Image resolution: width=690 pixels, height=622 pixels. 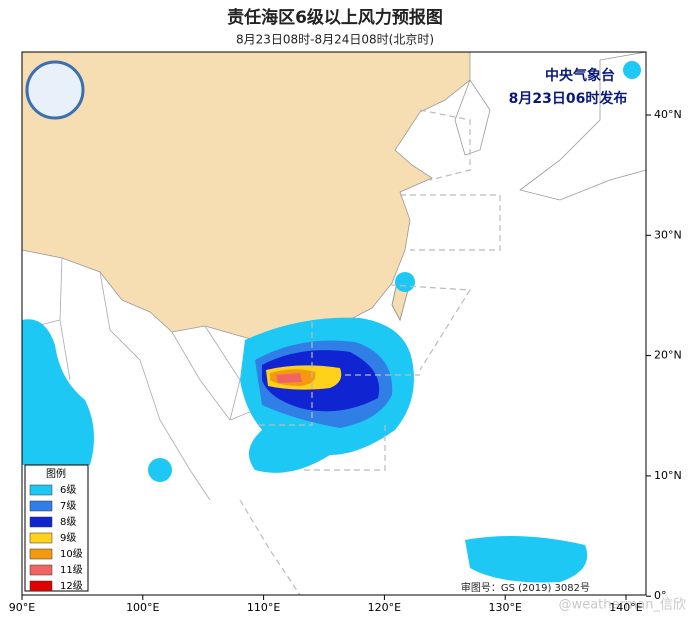 What do you see at coordinates (335, 40) in the screenshot?
I see `subtitle: 8月23日08时-8月24日08时(北京时)` at bounding box center [335, 40].